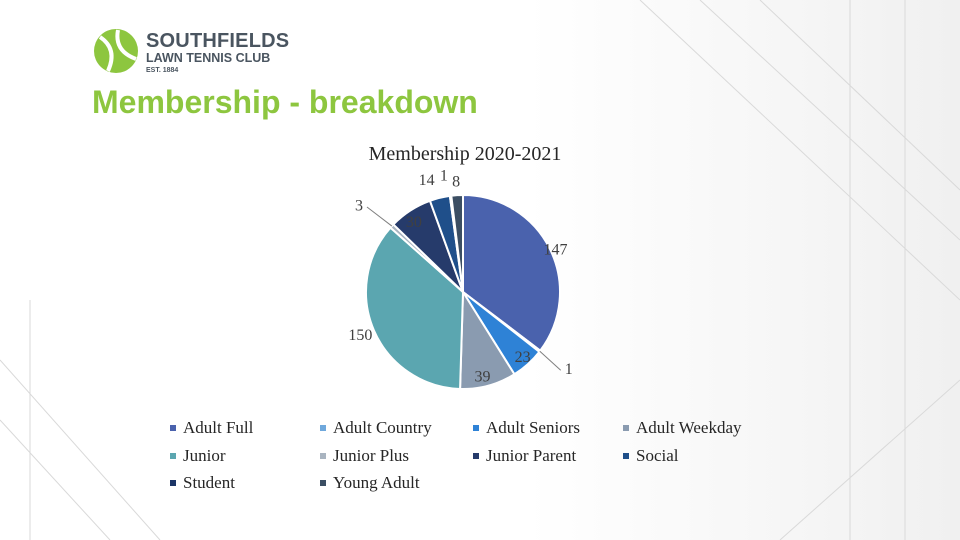  I want to click on legend-label: Adult Seniors, so click(533, 427).